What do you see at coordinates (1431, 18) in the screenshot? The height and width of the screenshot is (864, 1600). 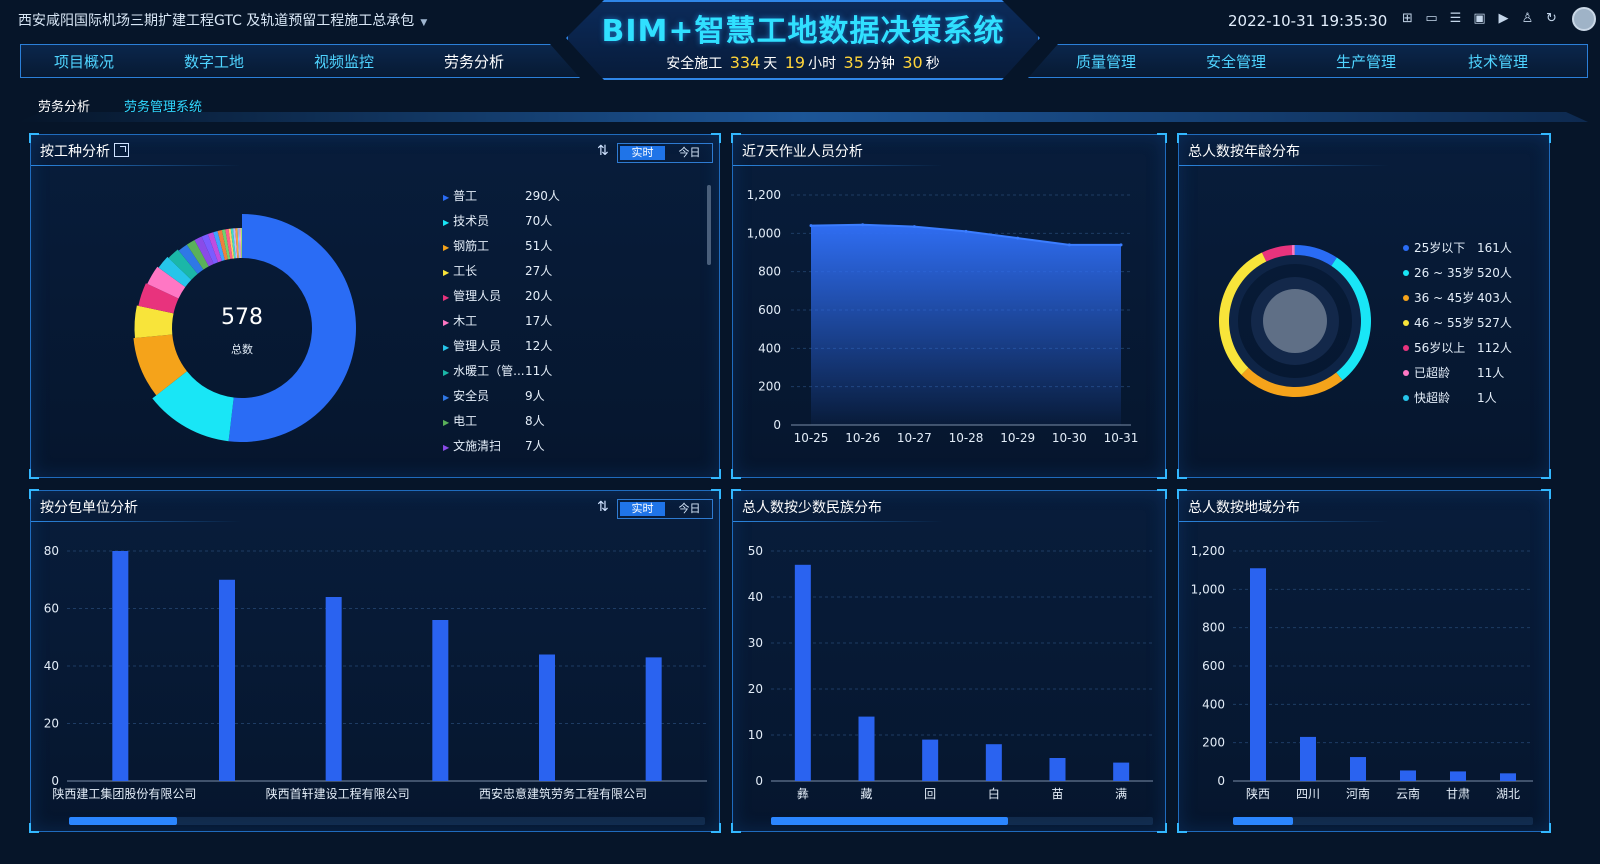 I see `monitor-icon: ▭` at bounding box center [1431, 18].